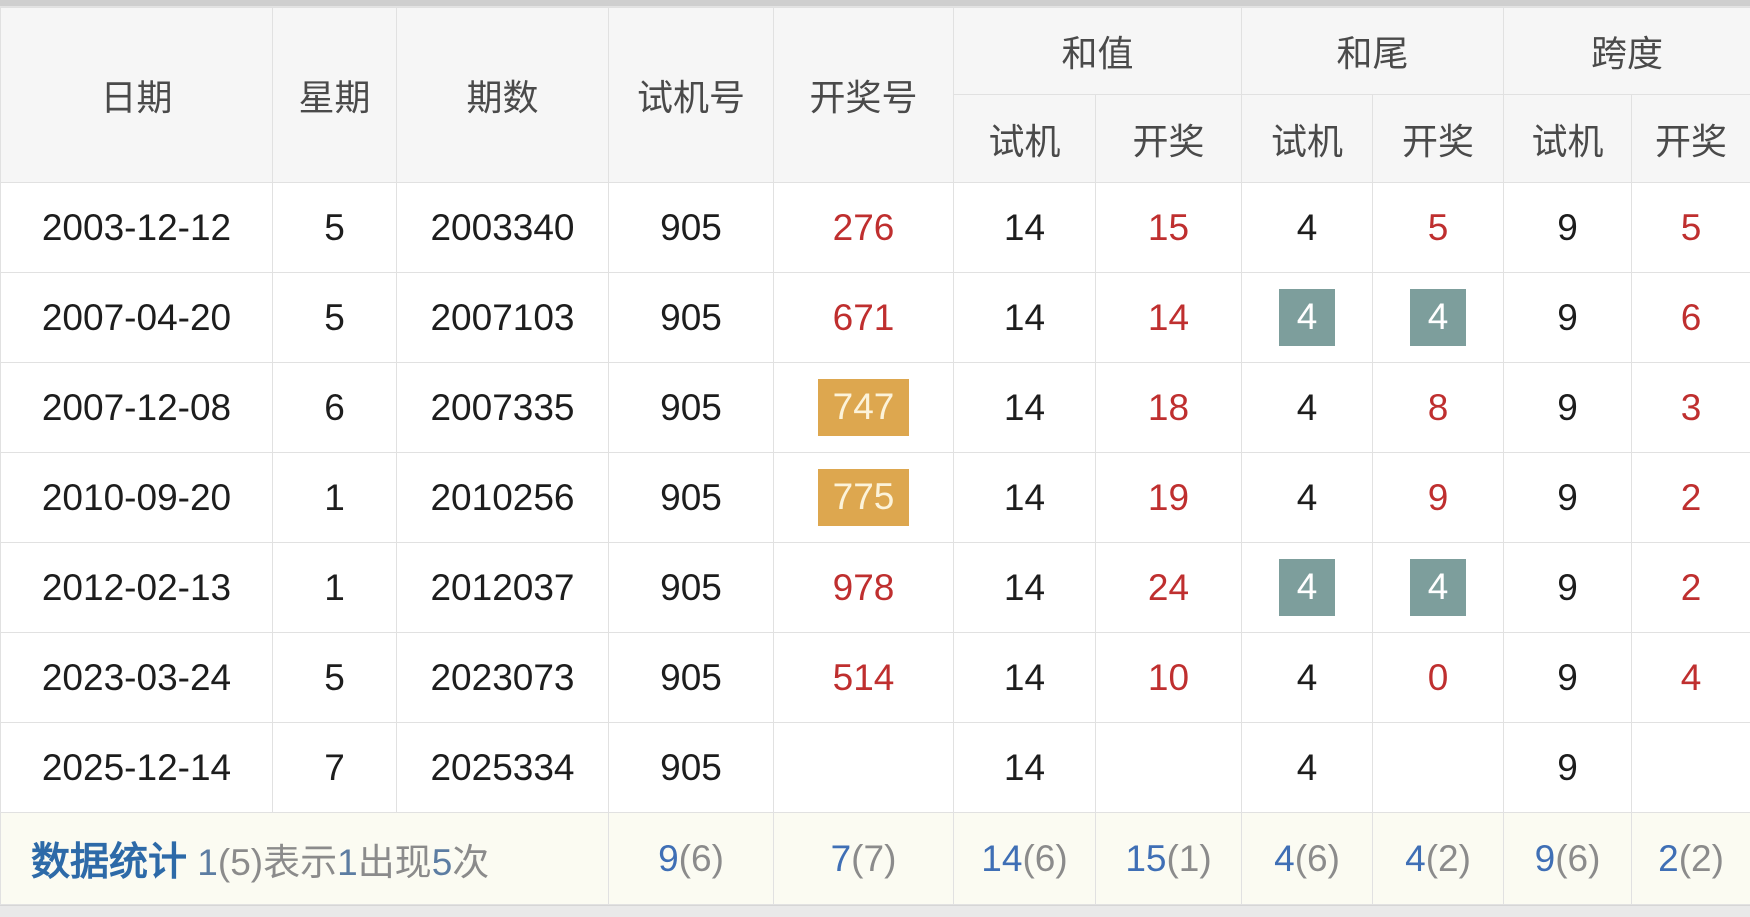 Image resolution: width=1750 pixels, height=917 pixels. I want to click on footer-stat-count: (7), so click(873, 858).